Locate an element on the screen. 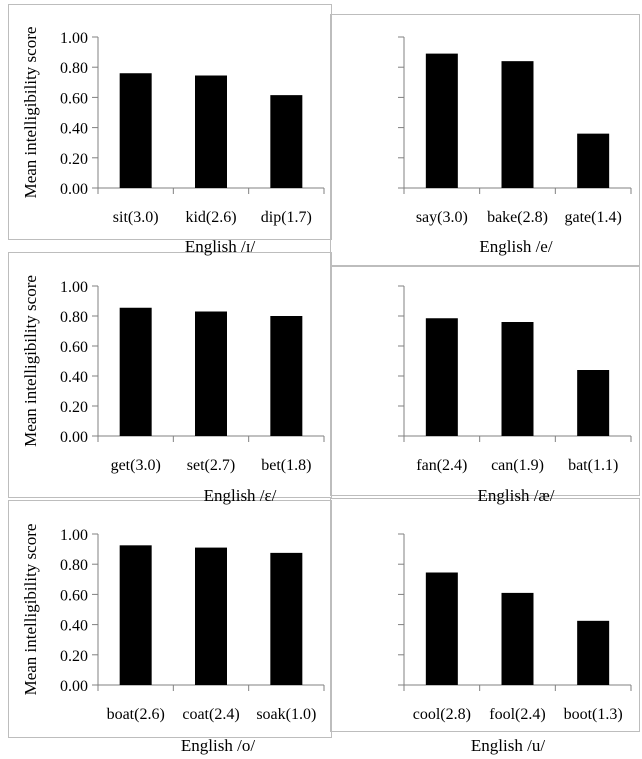 The height and width of the screenshot is (759, 642). x-tick-label: fan(2.4) is located at coordinates (441, 465).